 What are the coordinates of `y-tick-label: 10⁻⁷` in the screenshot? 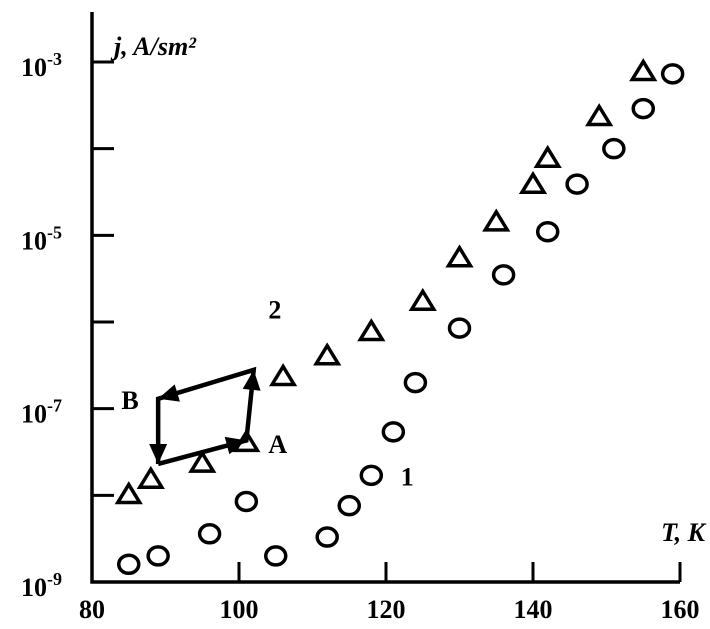 It's located at (41, 412).